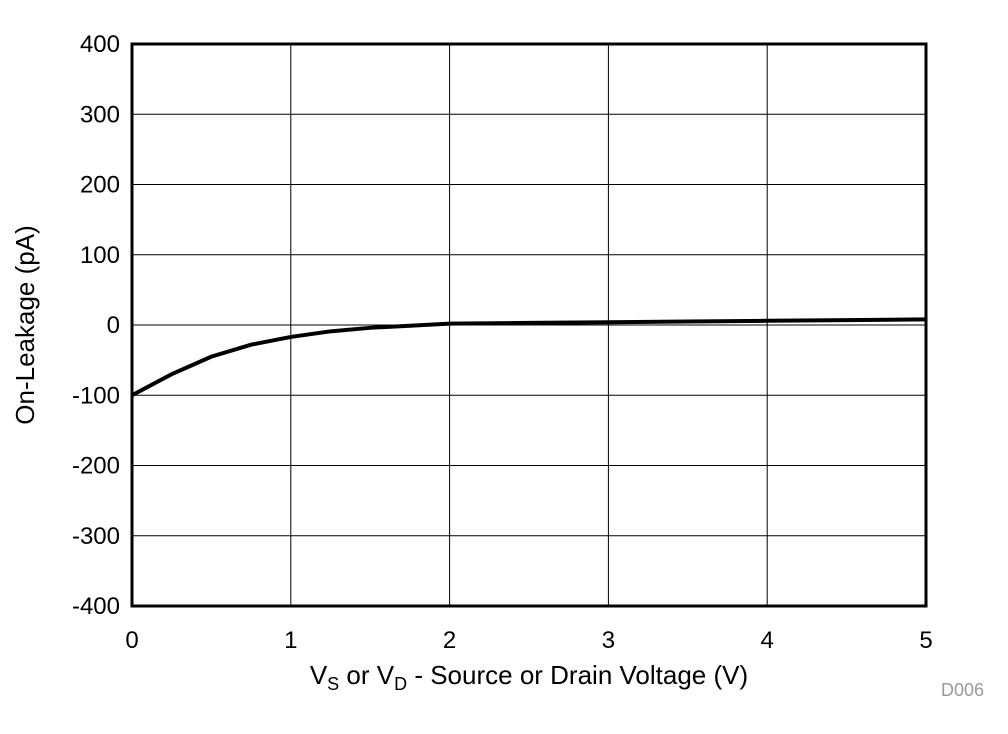 This screenshot has width=1008, height=734. Describe the element at coordinates (529, 357) in the screenshot. I see `data-line` at that location.